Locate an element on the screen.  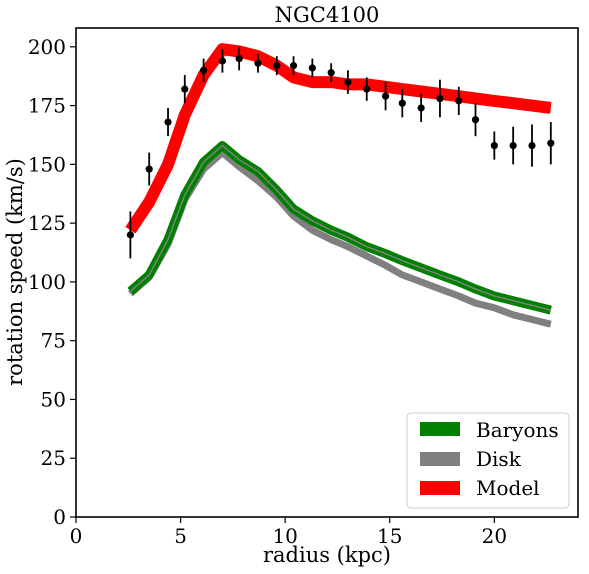
x-axis-ticks: 0 5 10 15 20 is located at coordinates (288, 532).